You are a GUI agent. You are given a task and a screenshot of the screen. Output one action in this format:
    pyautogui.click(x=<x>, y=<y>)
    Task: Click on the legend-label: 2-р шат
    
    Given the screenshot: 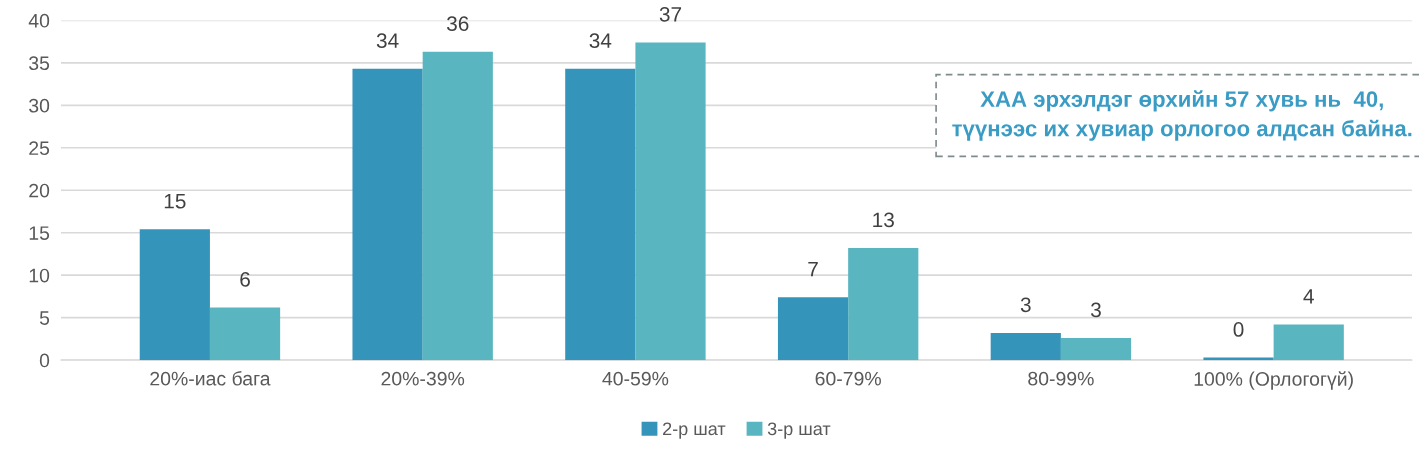 What is the action you would take?
    pyautogui.click(x=694, y=430)
    